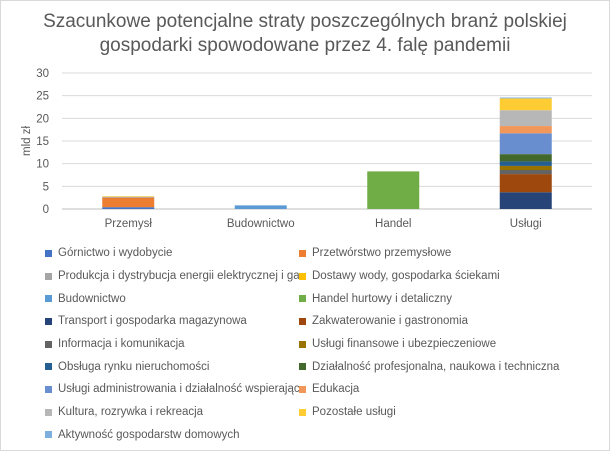 This screenshot has width=610, height=451. I want to click on legend-item: Kultura, rozrywka i rekreacja, so click(172, 412).